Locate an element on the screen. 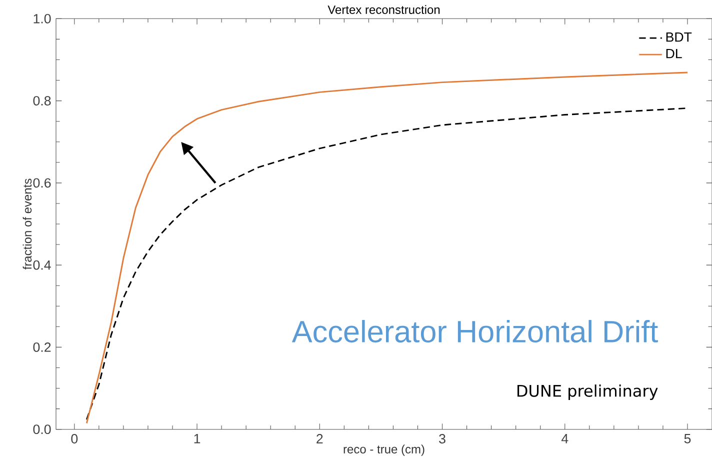  x-tick-label: 5 is located at coordinates (687, 439).